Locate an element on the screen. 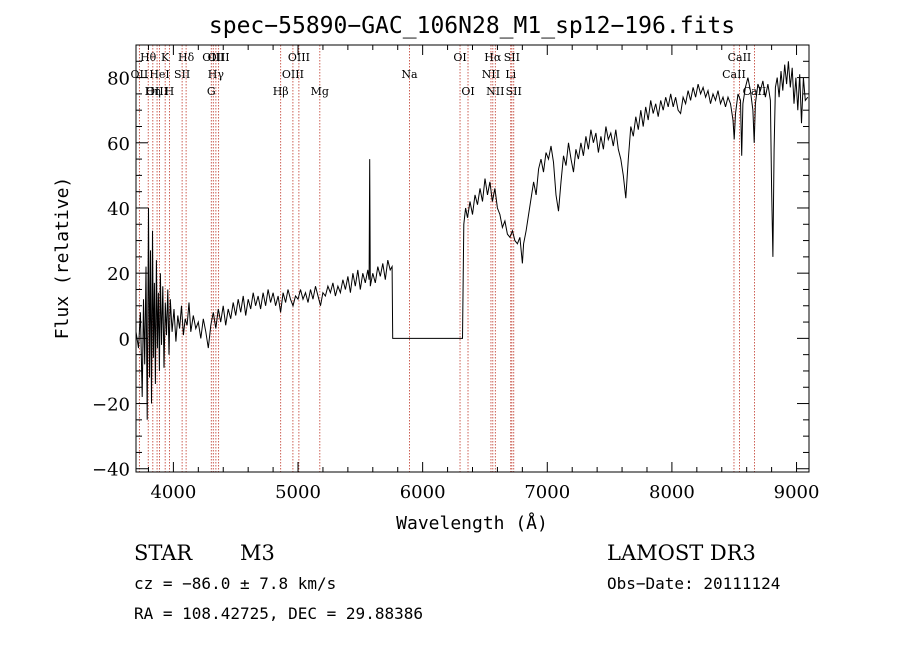 Image resolution: width=900 pixels, height=649 pixels. spectral-line-label: K is located at coordinates (165, 57).